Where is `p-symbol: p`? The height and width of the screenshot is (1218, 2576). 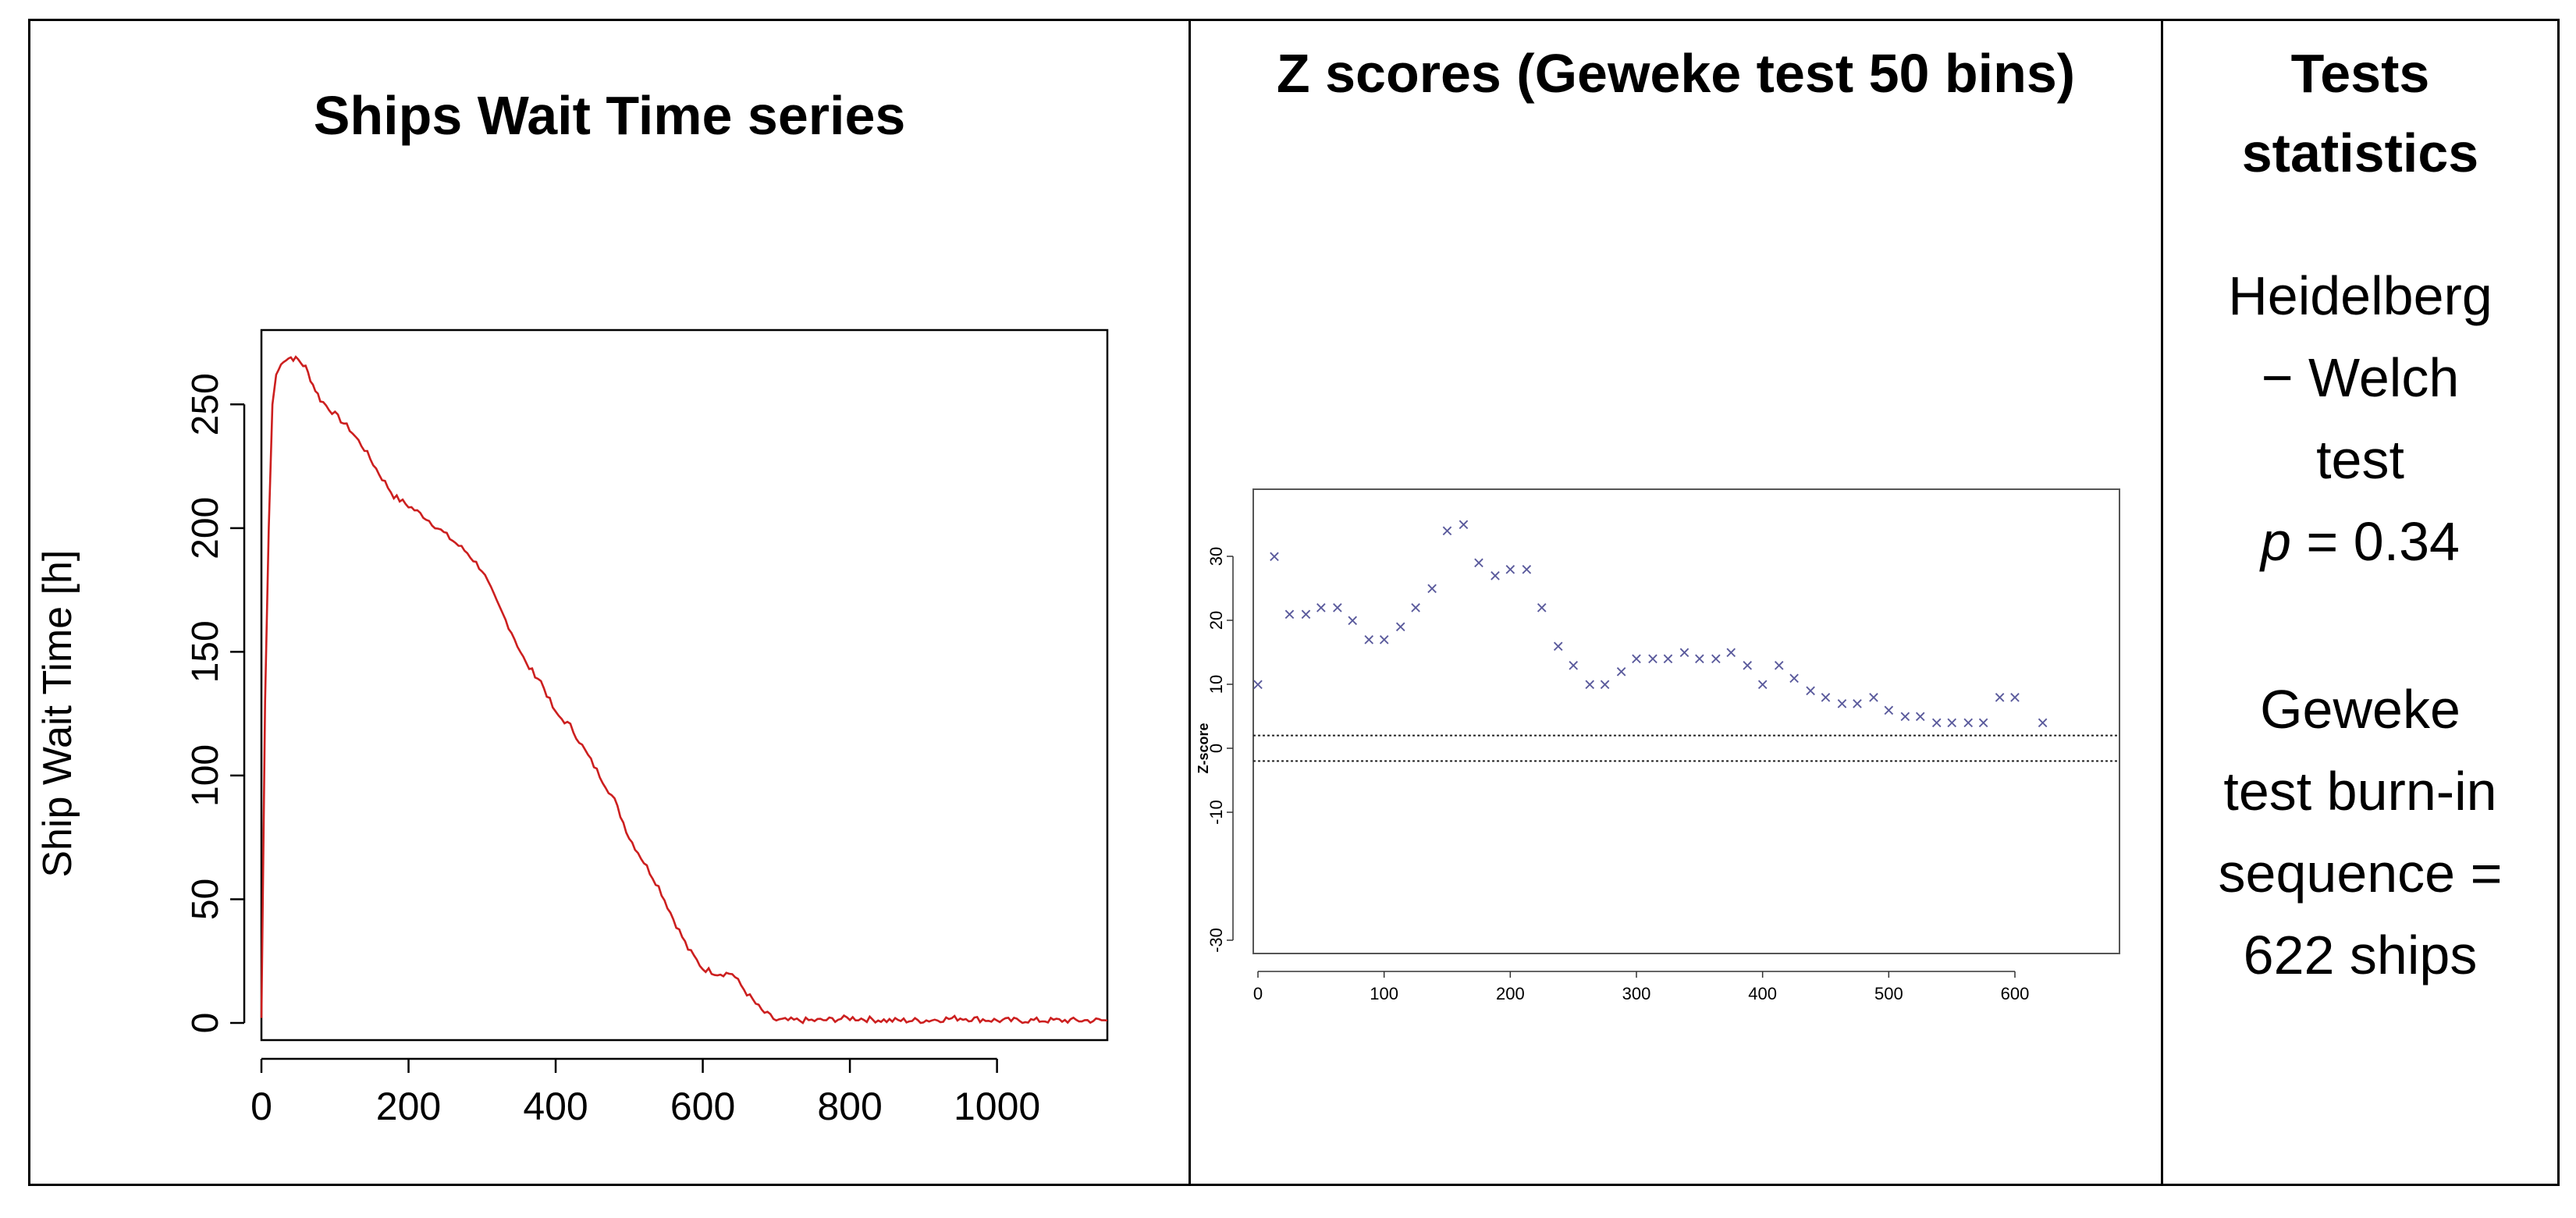 p-symbol: p is located at coordinates (2276, 541).